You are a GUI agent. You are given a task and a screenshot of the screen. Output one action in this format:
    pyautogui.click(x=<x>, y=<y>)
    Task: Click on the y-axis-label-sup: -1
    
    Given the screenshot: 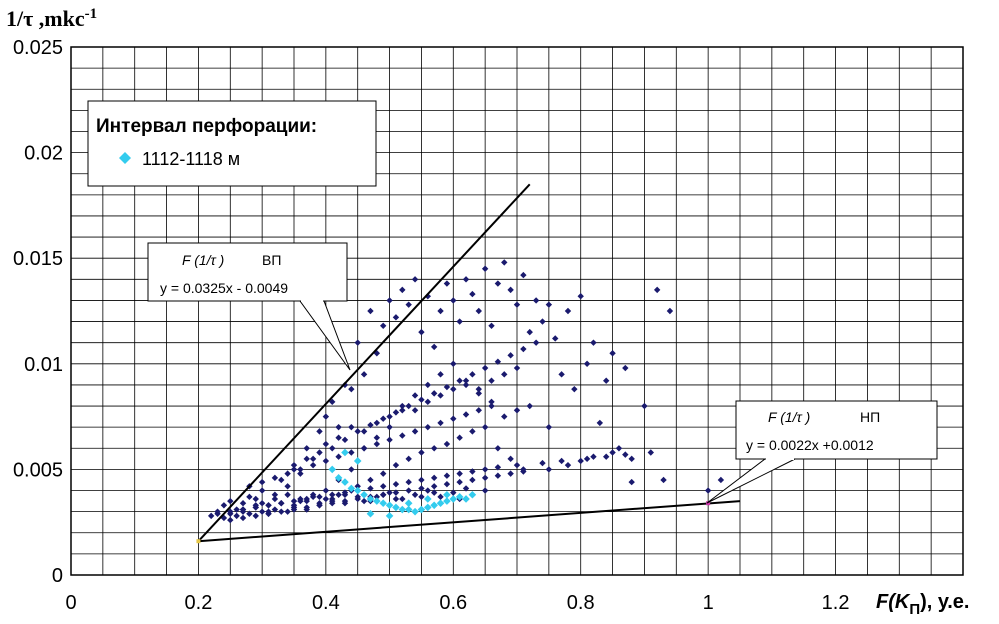 What is the action you would take?
    pyautogui.click(x=91, y=14)
    